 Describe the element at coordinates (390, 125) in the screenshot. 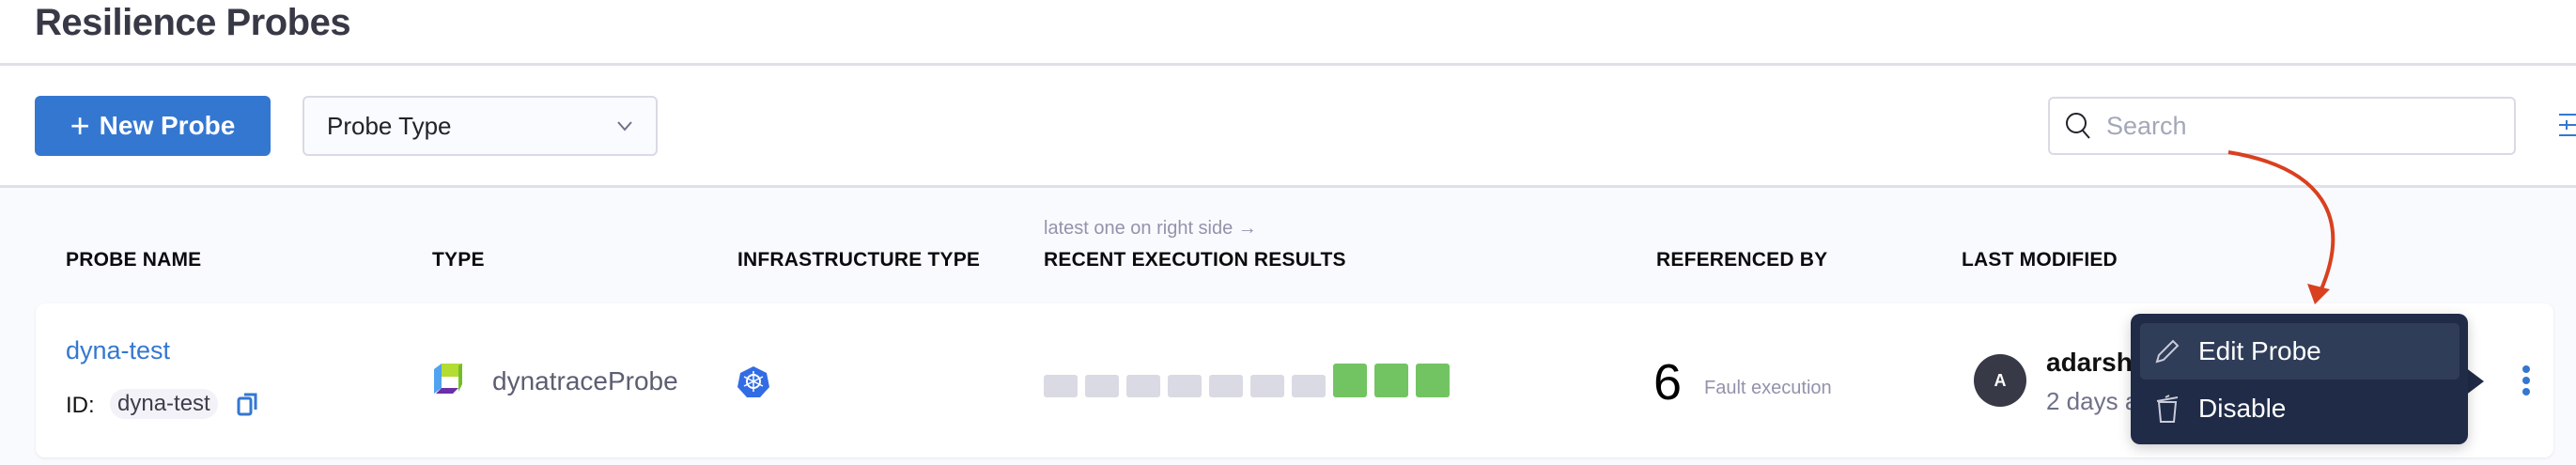

I see `probe-type-label: Probe Type` at that location.